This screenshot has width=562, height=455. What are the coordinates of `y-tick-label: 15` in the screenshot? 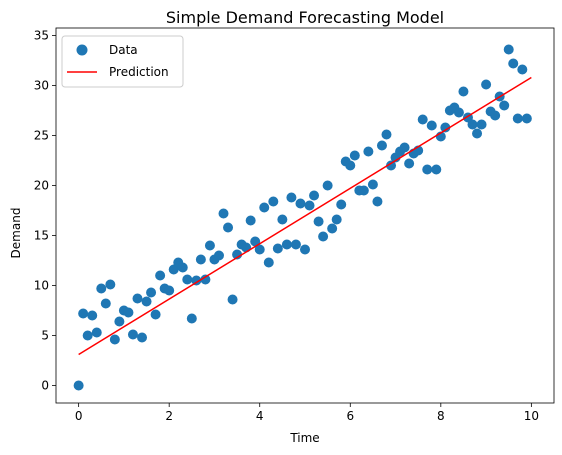 It's located at (41, 236).